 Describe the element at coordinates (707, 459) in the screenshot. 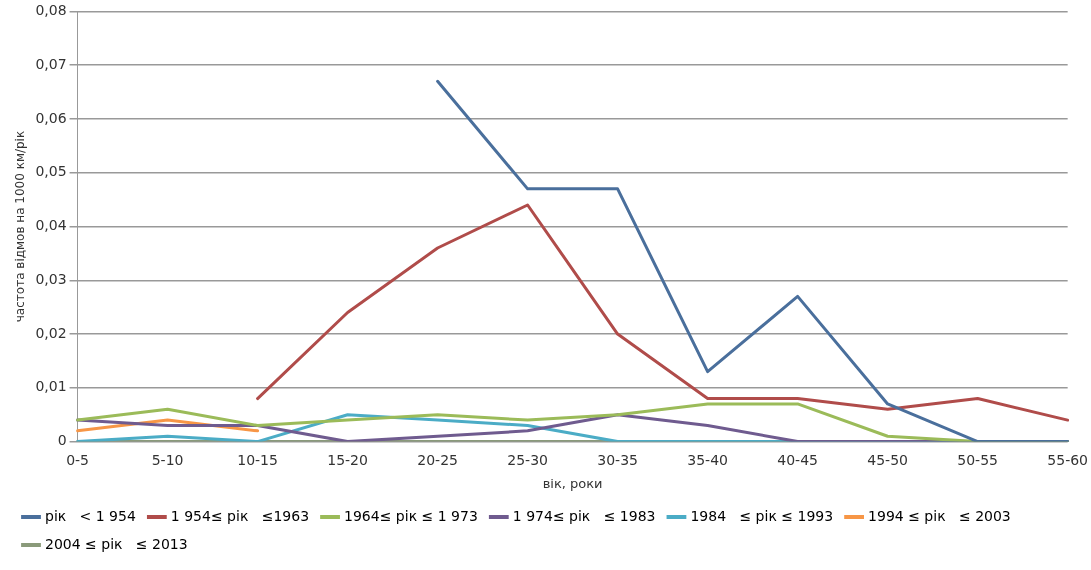

I see `x-tick-label: 35-40` at that location.